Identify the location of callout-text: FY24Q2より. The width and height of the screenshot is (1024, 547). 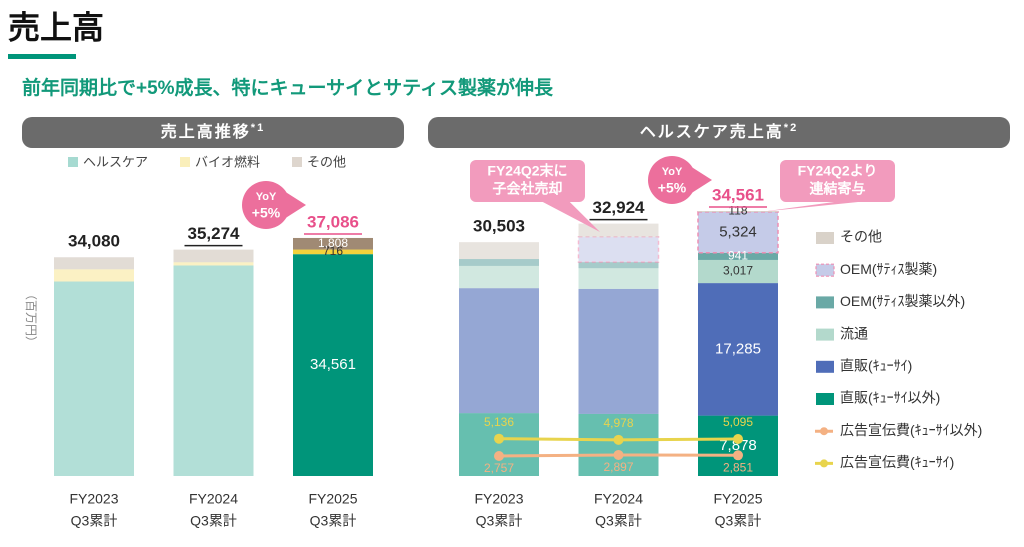
(838, 171).